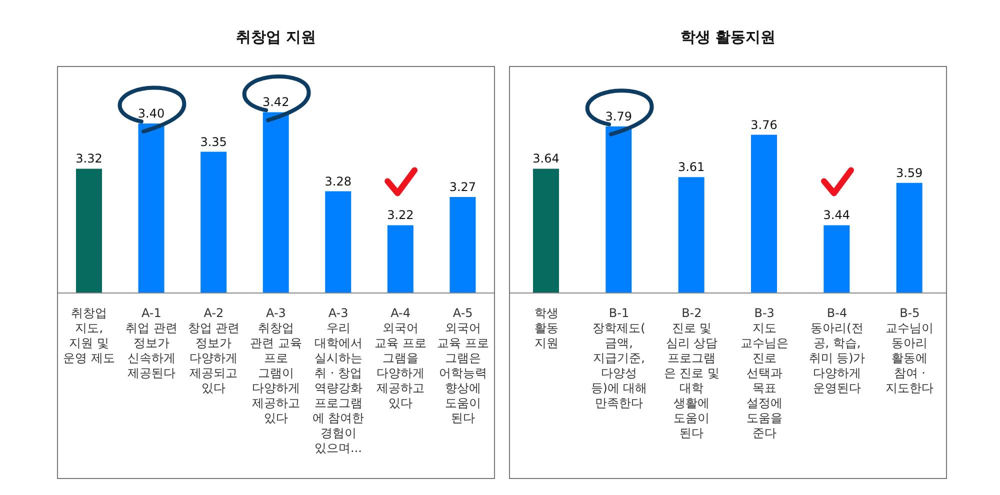  Describe the element at coordinates (910, 350) in the screenshot. I see `x-tick-label: B-5 교수님이 동아리 활동에 참여 · 지도한다` at that location.